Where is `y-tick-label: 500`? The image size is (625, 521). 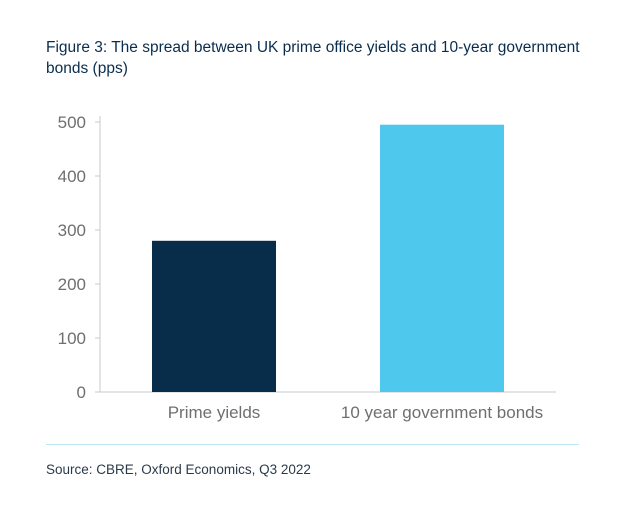
y-tick-label: 500 is located at coordinates (72, 122).